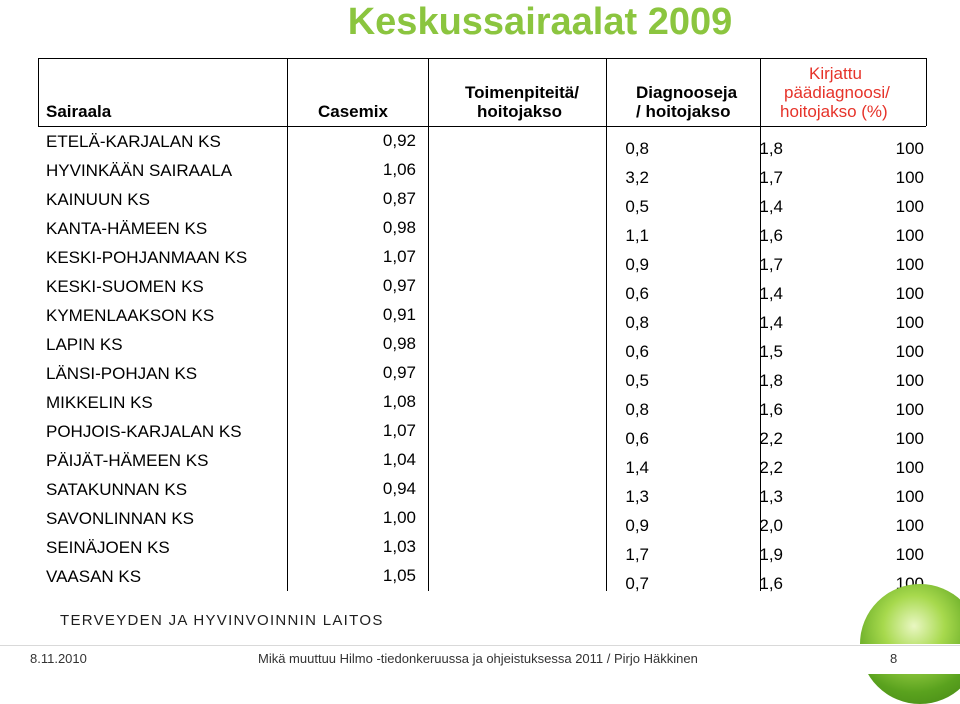  Describe the element at coordinates (399, 314) in the screenshot. I see `casemix-value: 0,91` at that location.